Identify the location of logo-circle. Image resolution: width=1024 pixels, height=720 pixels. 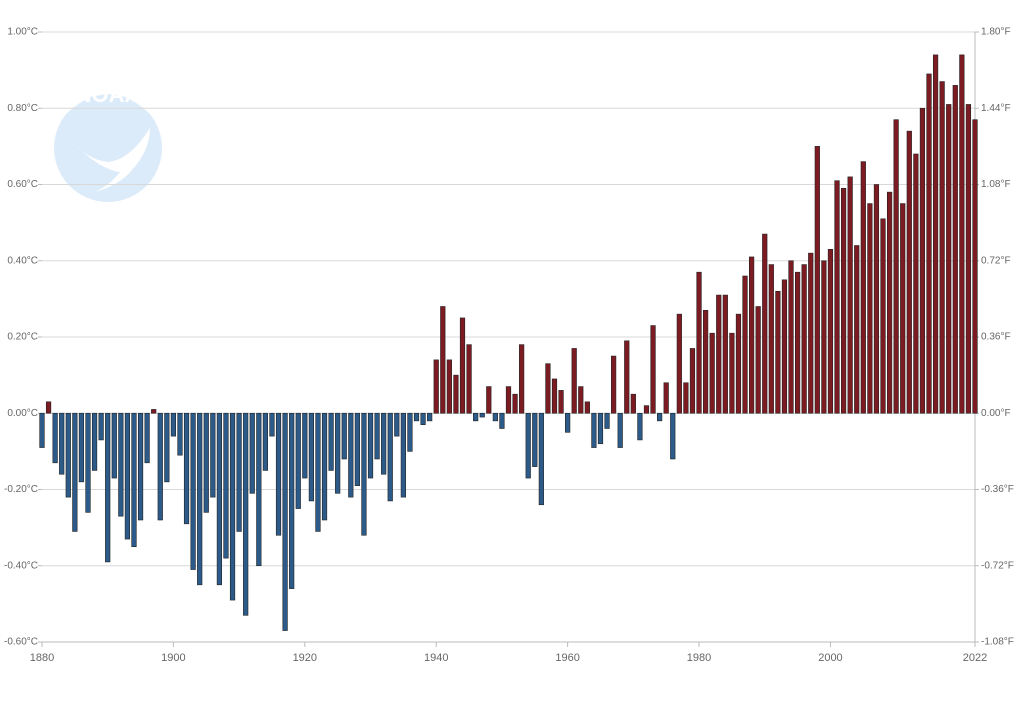
(108, 148).